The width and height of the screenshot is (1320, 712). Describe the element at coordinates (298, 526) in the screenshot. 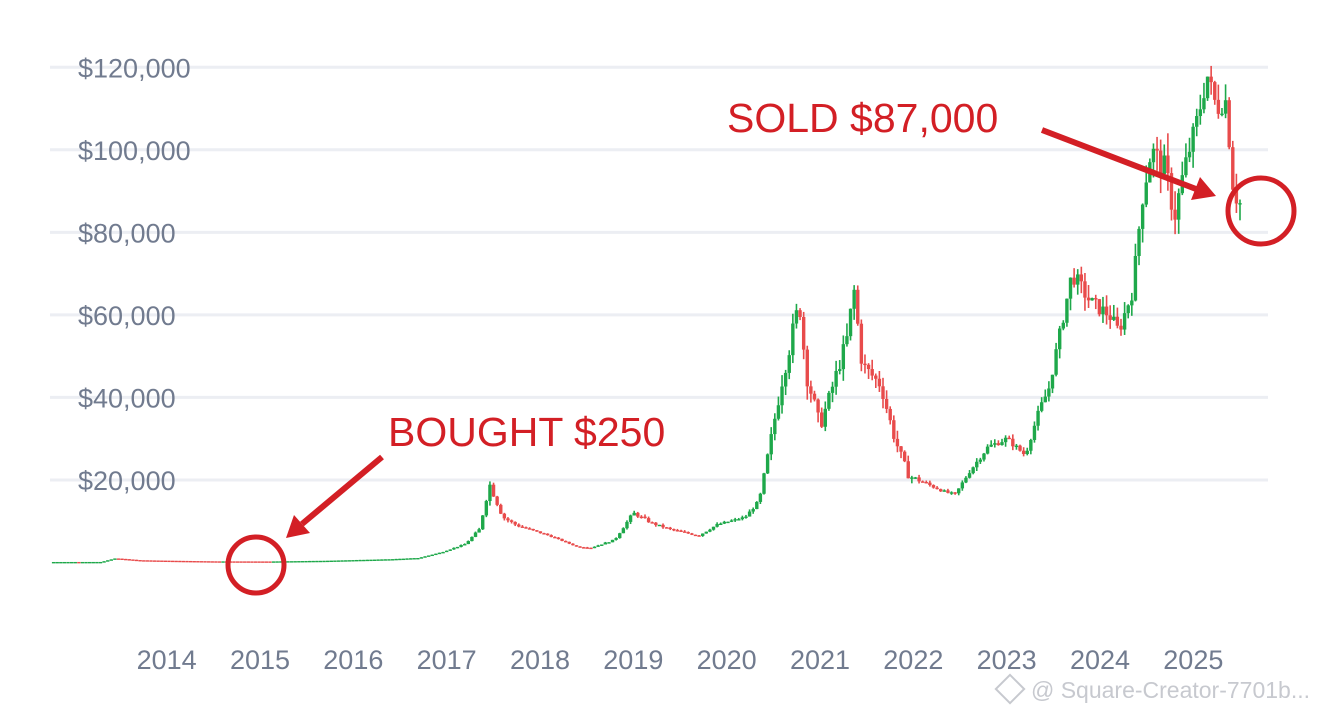

I see `bought-arrow-head` at that location.